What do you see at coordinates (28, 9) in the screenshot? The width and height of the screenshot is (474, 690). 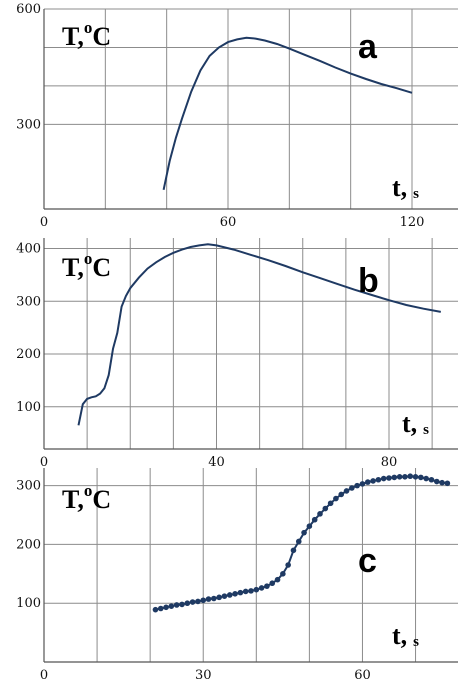 I see `y-tick-label-a-1: 600` at bounding box center [28, 9].